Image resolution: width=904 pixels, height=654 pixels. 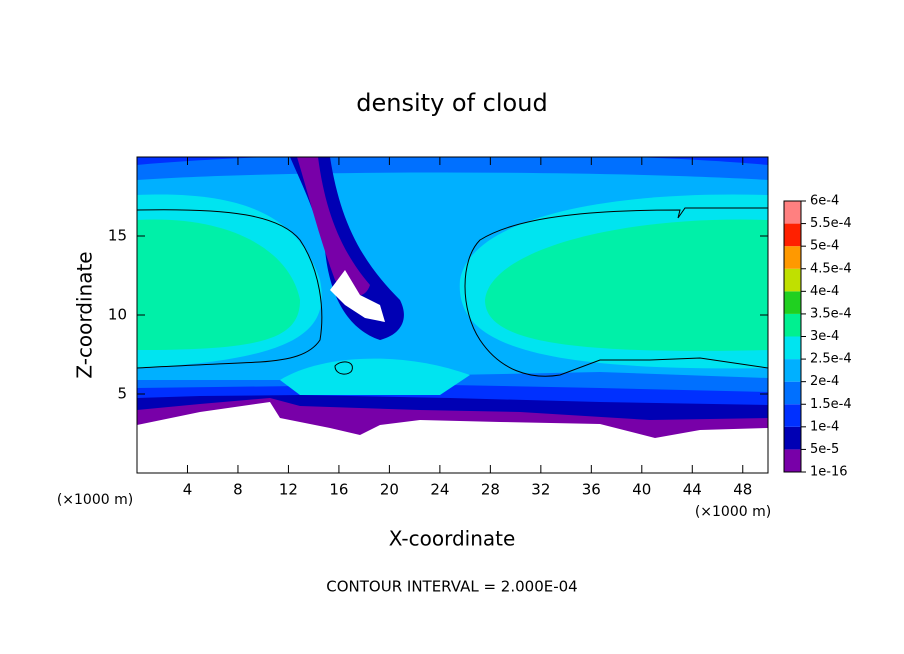 What do you see at coordinates (831, 223) in the screenshot?
I see `colorbar-label: 5.5e-4` at bounding box center [831, 223].